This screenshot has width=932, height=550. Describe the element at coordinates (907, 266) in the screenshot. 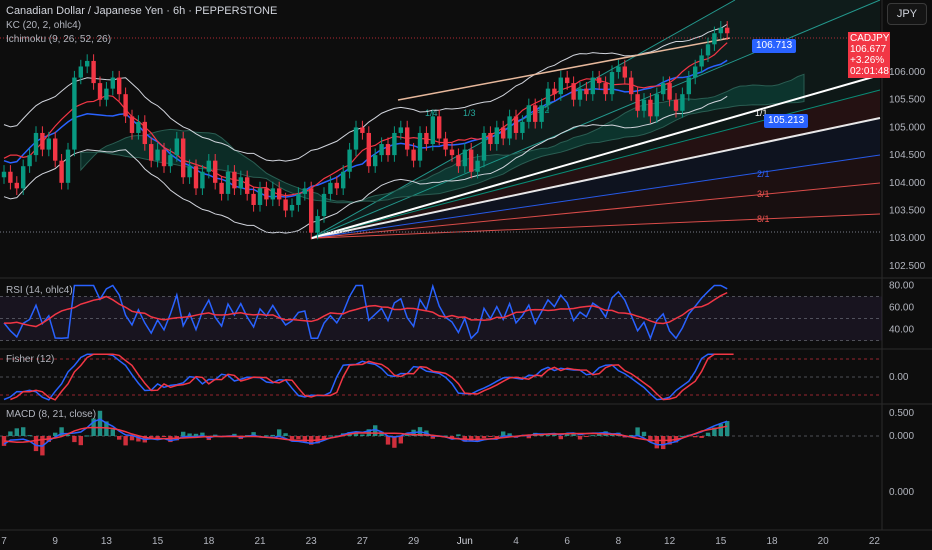

I see `price-axis-tick: 102.500` at that location.